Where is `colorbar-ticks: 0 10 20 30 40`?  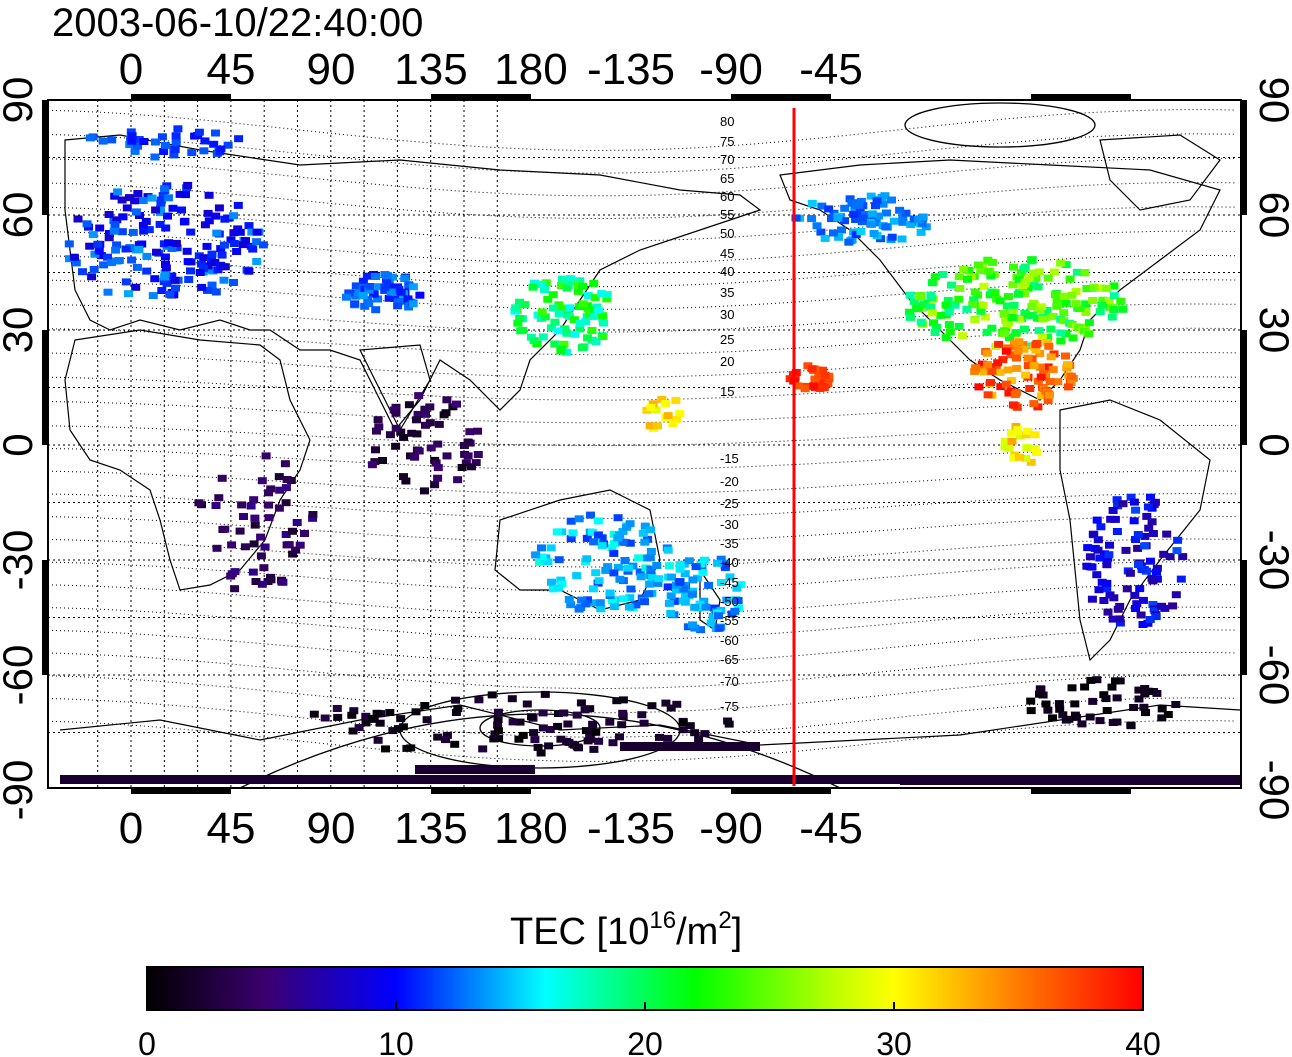 colorbar-ticks: 0 10 20 30 40 is located at coordinates (649, 1029).